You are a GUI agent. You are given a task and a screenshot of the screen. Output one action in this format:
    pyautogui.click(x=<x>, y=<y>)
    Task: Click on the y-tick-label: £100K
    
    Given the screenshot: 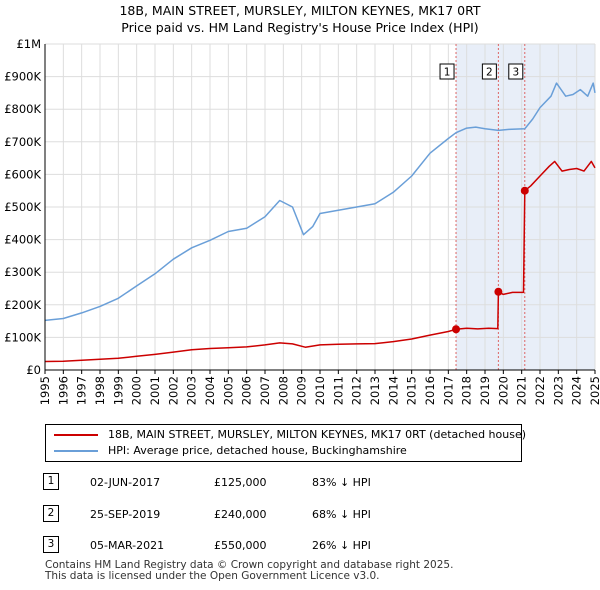 What is the action you would take?
    pyautogui.click(x=22, y=337)
    